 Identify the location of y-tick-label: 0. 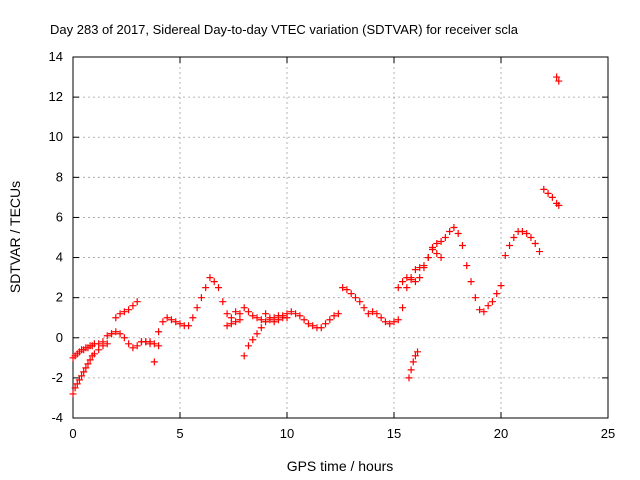
(59, 337).